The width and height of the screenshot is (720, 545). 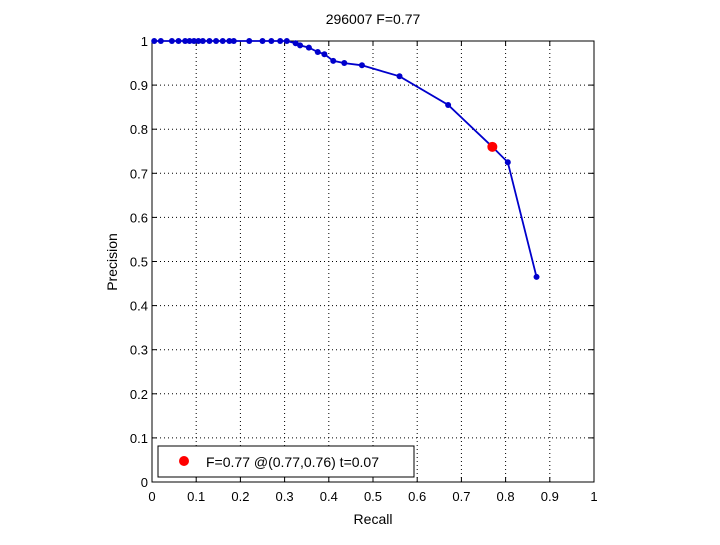 I want to click on legend-label: F=0.77 @(0.77,0.76) t=0.07, so click(x=292, y=462).